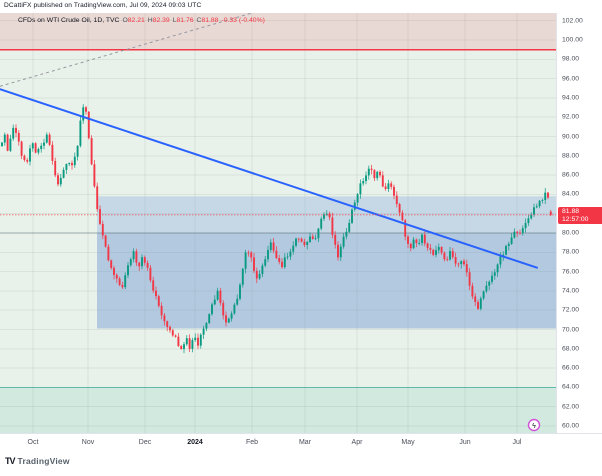 The height and width of the screenshot is (476, 602). What do you see at coordinates (252, 442) in the screenshot?
I see `month-label: Feb` at bounding box center [252, 442].